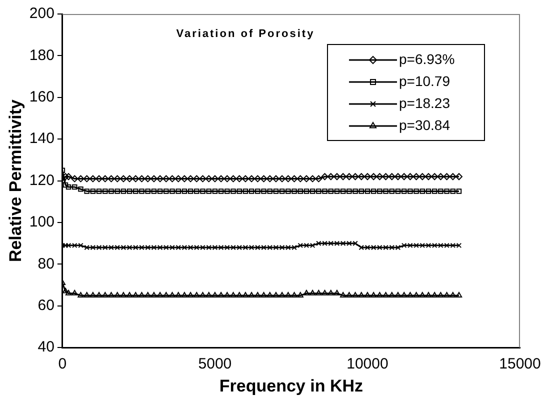  I want to click on y-axis-title: Relative Permittivity, so click(15, 180).